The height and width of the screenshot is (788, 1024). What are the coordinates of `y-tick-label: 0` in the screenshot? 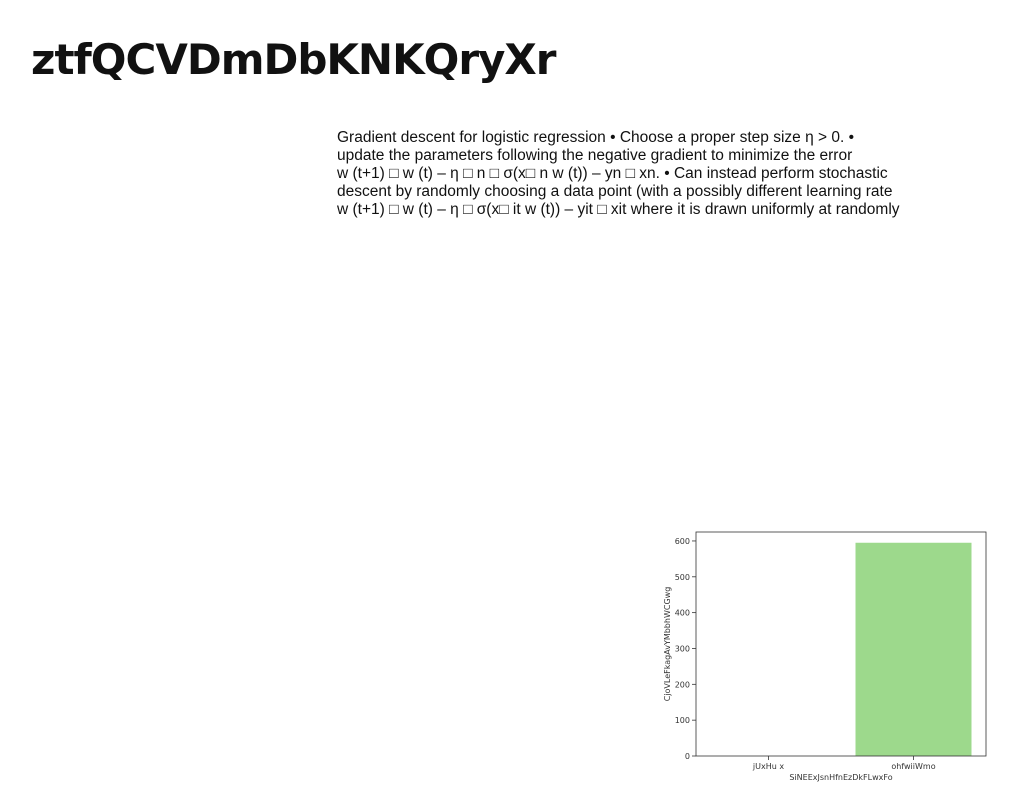 It's located at (687, 756).